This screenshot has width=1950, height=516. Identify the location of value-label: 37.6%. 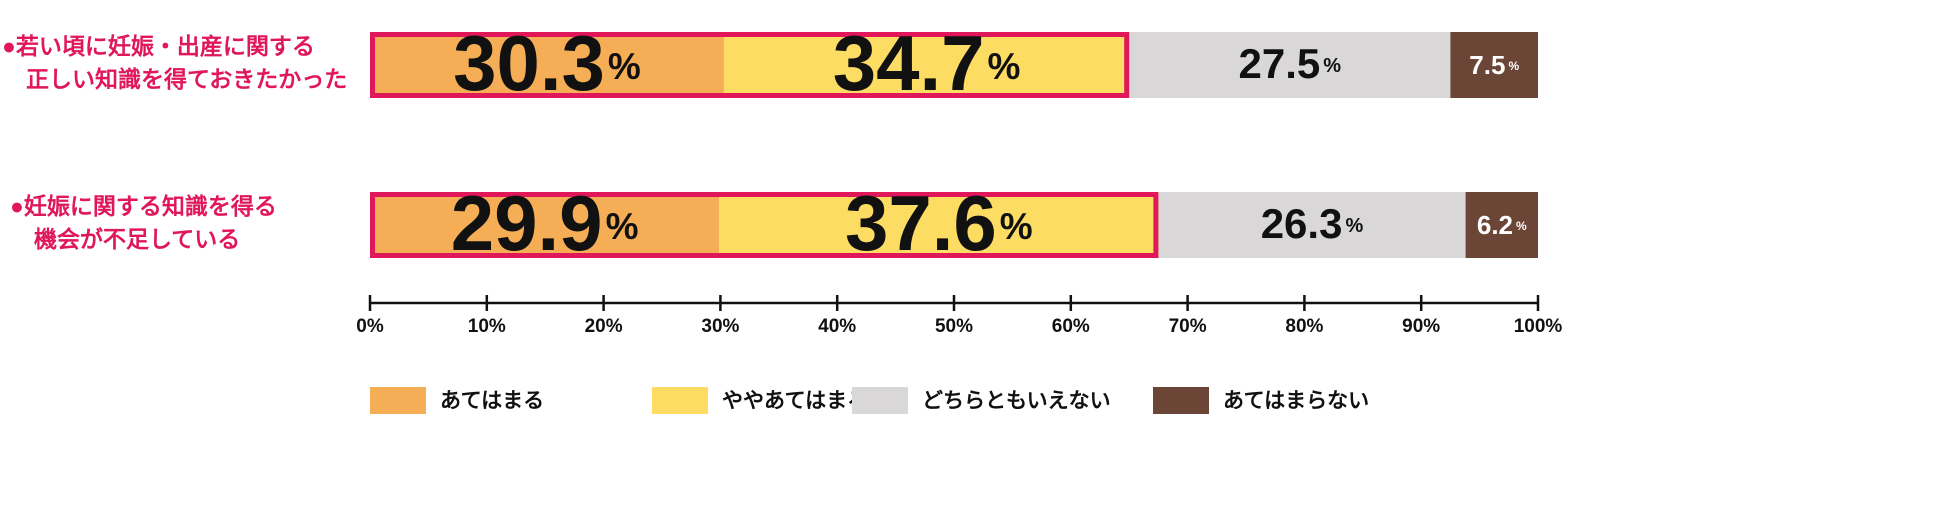
(939, 223).